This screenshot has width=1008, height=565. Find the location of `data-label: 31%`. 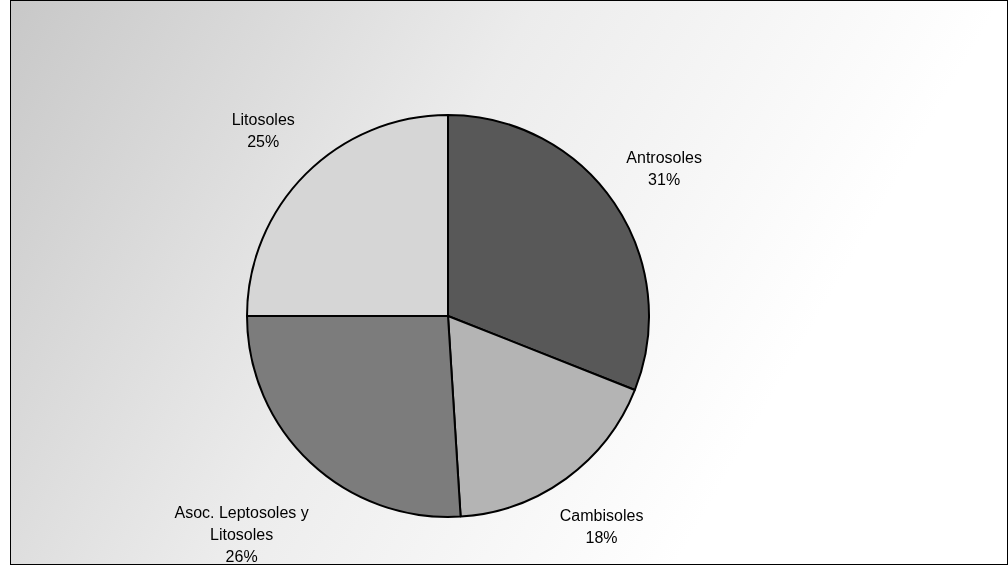

data-label: 31% is located at coordinates (664, 179).